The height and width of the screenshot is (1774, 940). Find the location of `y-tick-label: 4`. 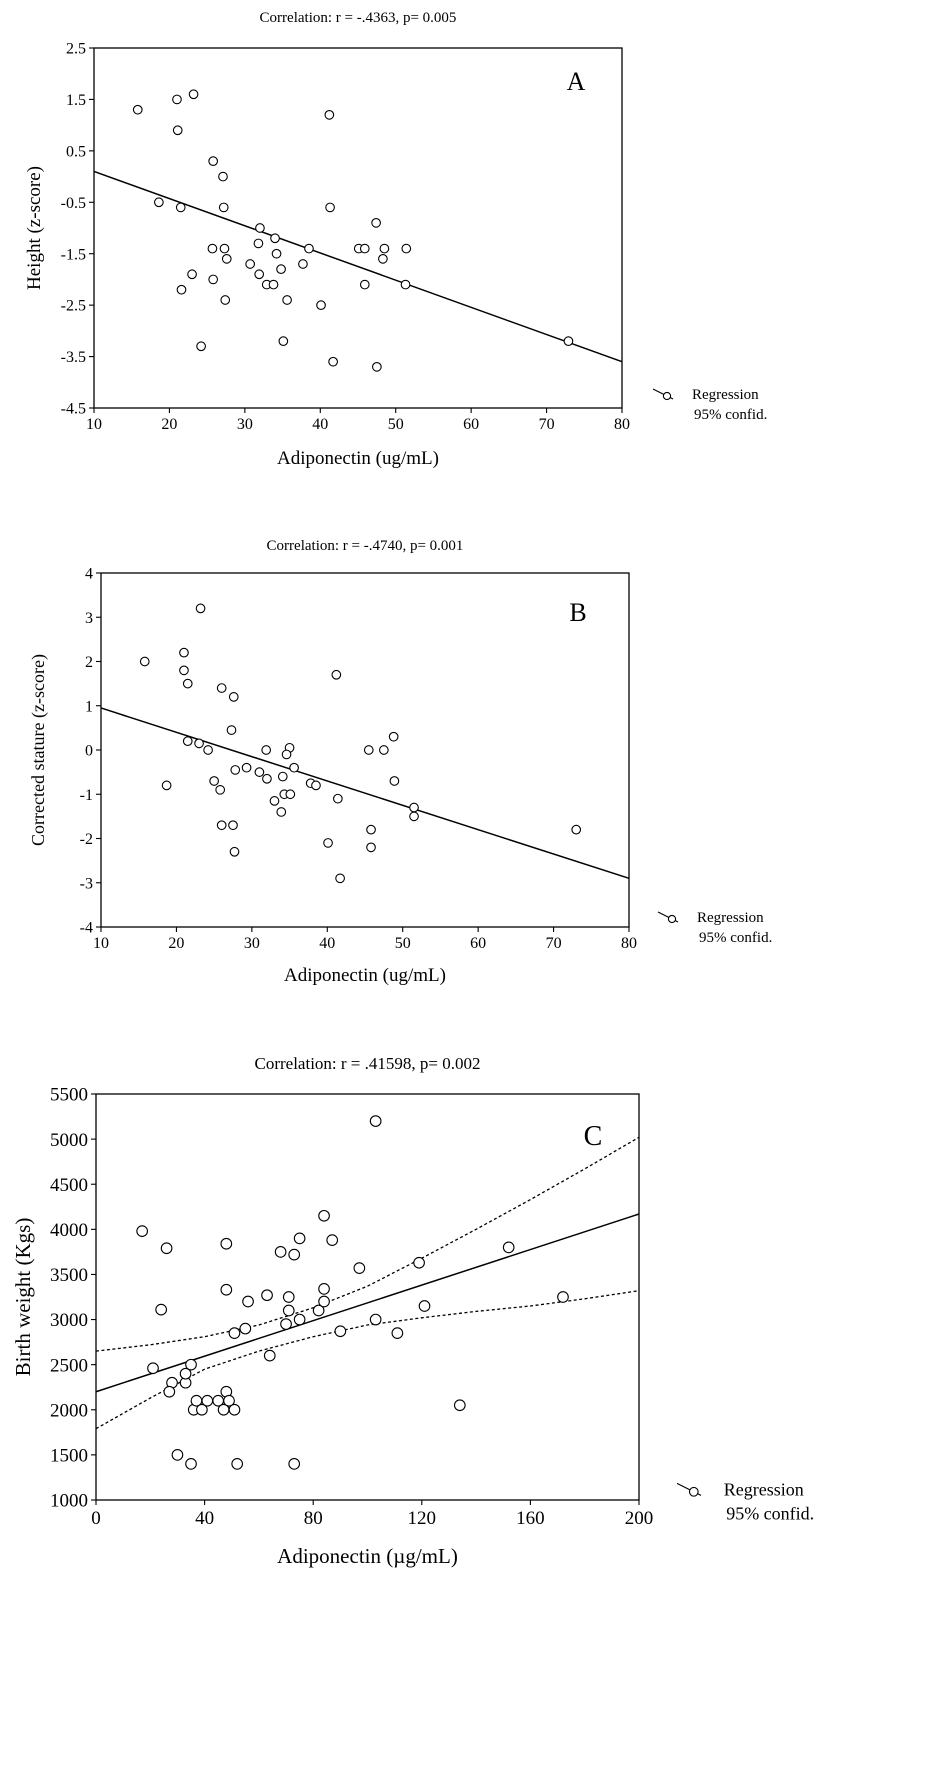

y-tick-label: 4 is located at coordinates (89, 574).